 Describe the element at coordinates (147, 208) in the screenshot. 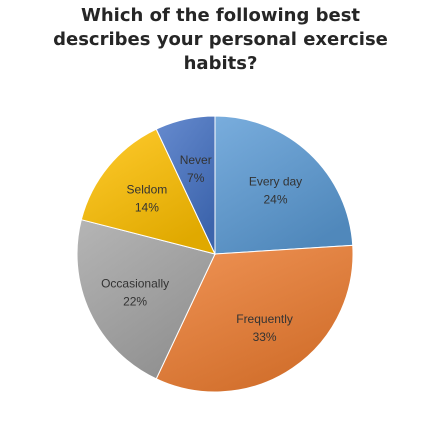

I see `slice-value-seldom: 14%` at that location.